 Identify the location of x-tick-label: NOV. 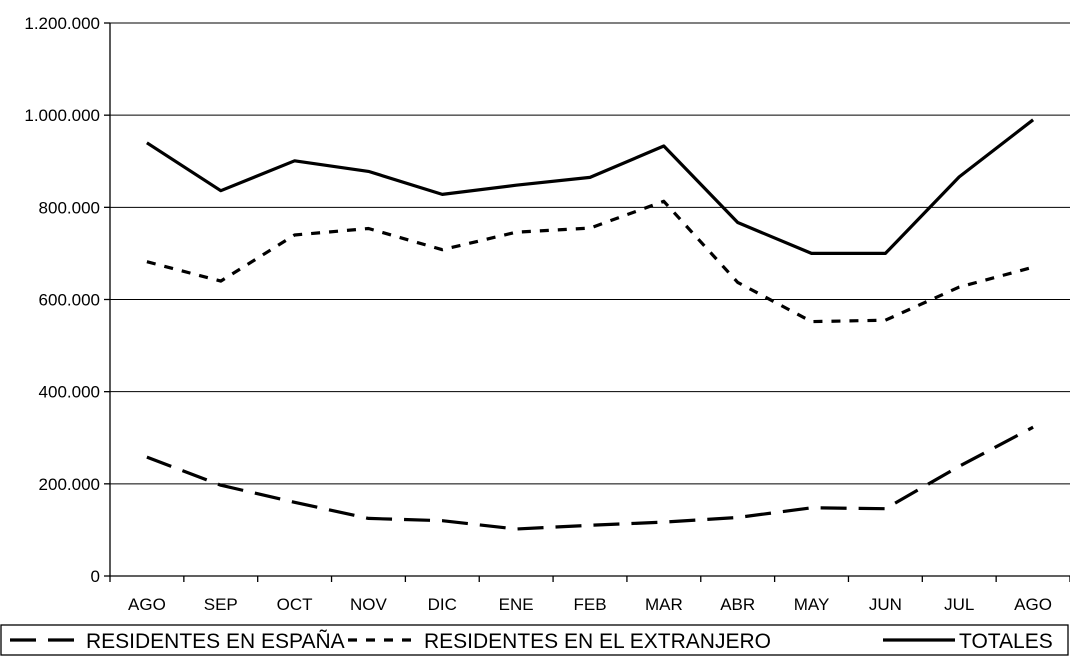
(369, 604).